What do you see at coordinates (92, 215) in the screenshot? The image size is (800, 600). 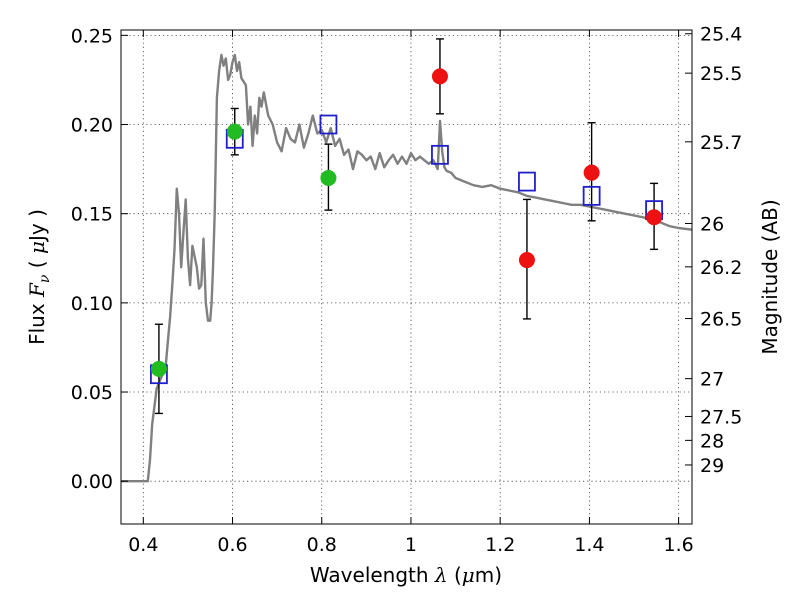 I see `y-tick-label: 0.15` at bounding box center [92, 215].